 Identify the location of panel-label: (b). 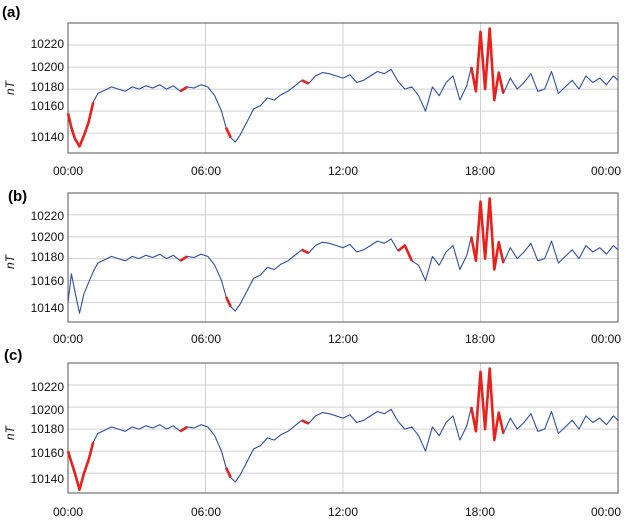
(17, 196).